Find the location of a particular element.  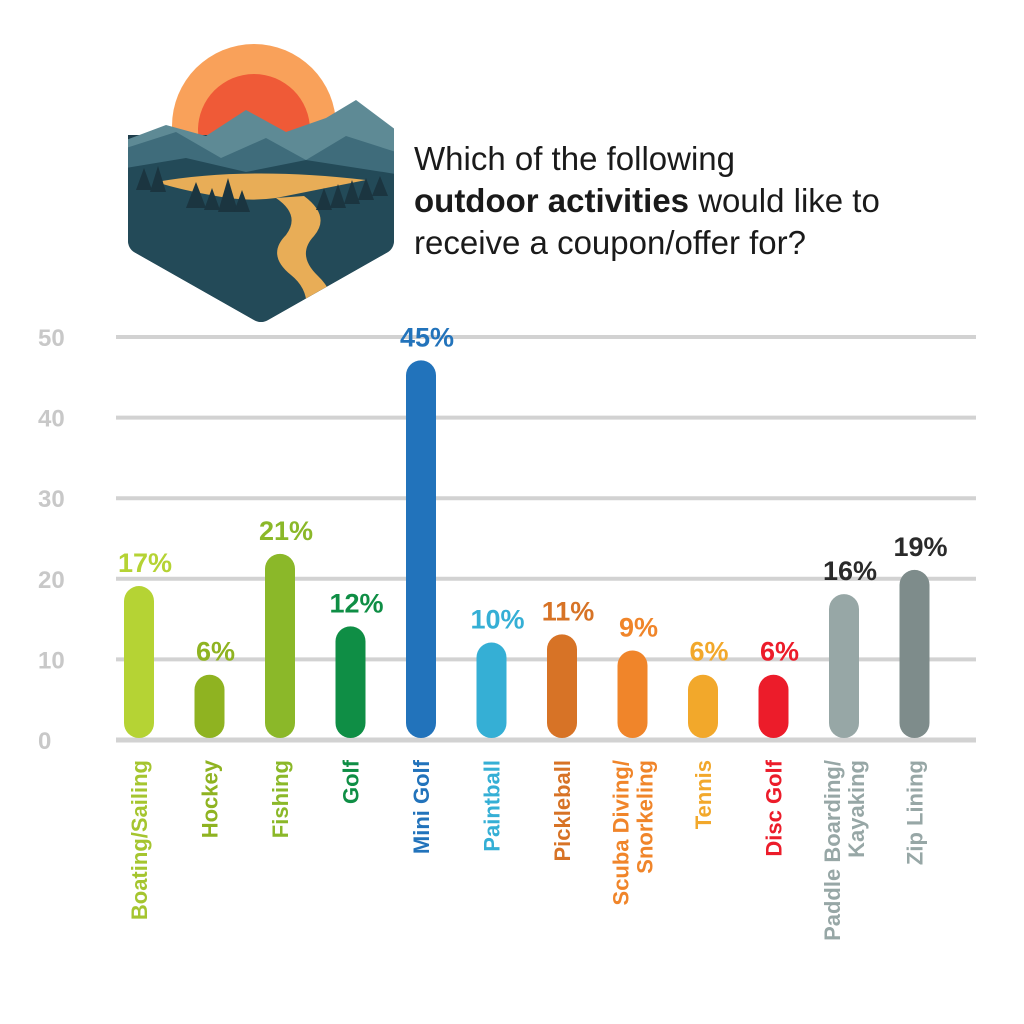

category-label-2: Hockey is located at coordinates (210, 798).